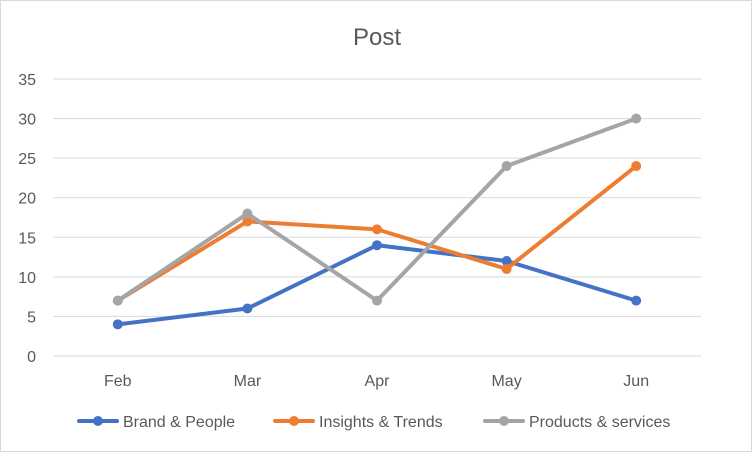 The image size is (752, 452). What do you see at coordinates (27, 238) in the screenshot?
I see `y-tick-label-15: 15` at bounding box center [27, 238].